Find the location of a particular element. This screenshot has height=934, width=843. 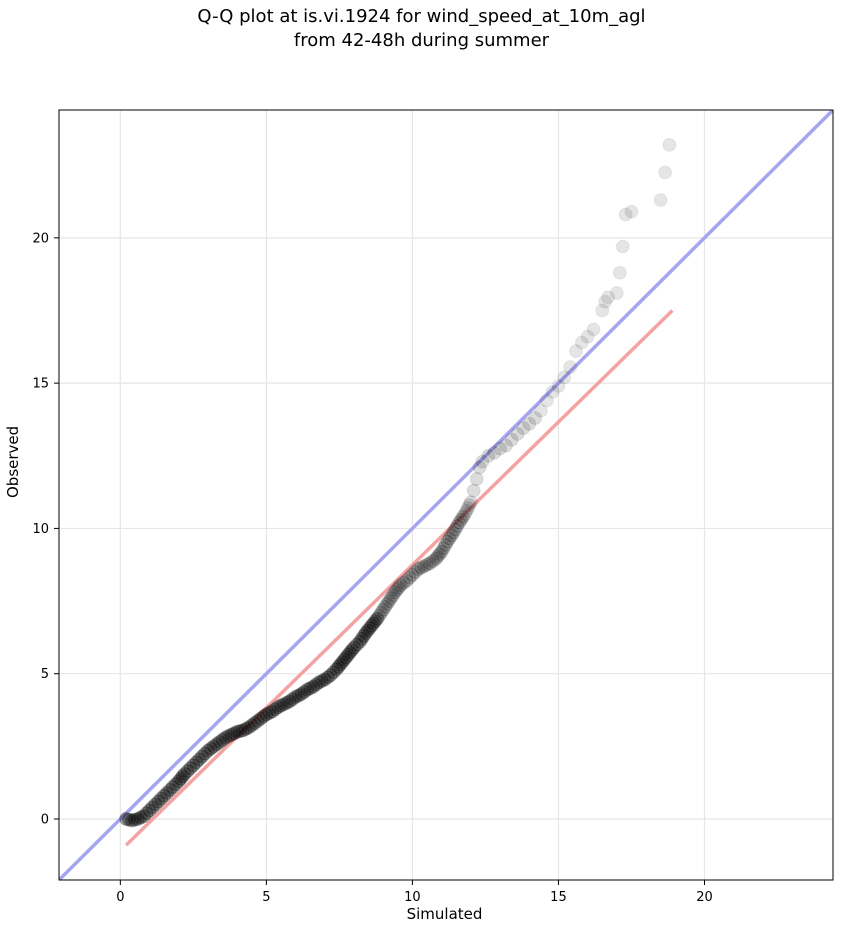

chart-subtitle: from 42-48h during summer is located at coordinates (421, 40).